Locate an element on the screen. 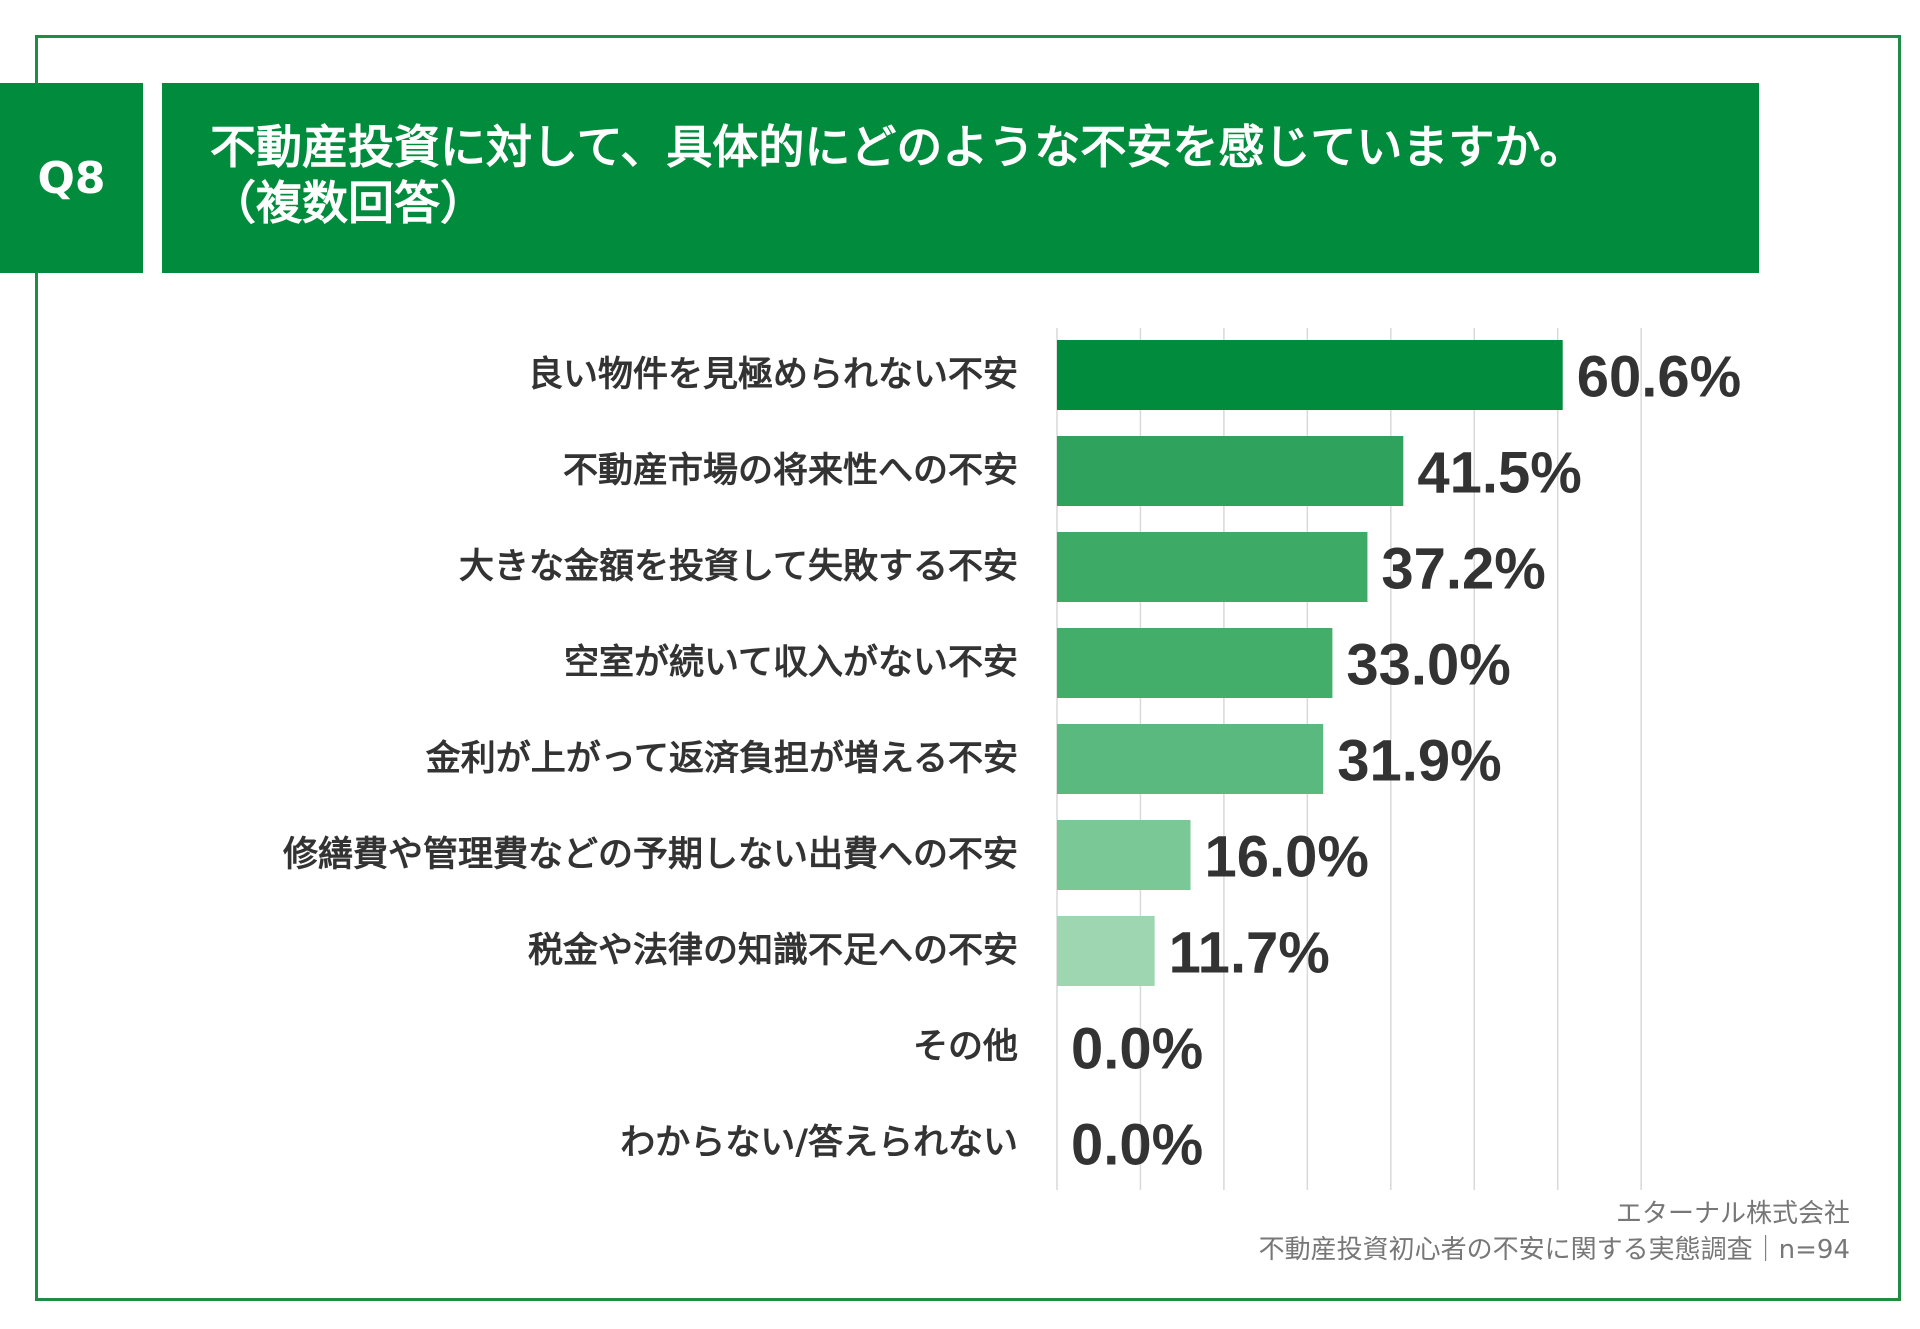 Image resolution: width=1920 pixels, height=1329 pixels. question-subtitle: （複数回答） is located at coordinates (348, 203).